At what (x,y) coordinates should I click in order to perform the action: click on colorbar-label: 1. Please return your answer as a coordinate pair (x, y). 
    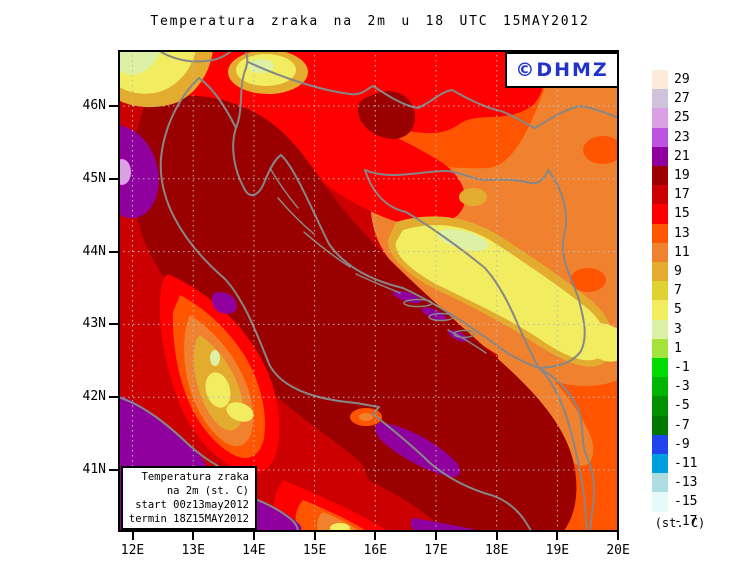
    Looking at the image, I should click on (678, 348).